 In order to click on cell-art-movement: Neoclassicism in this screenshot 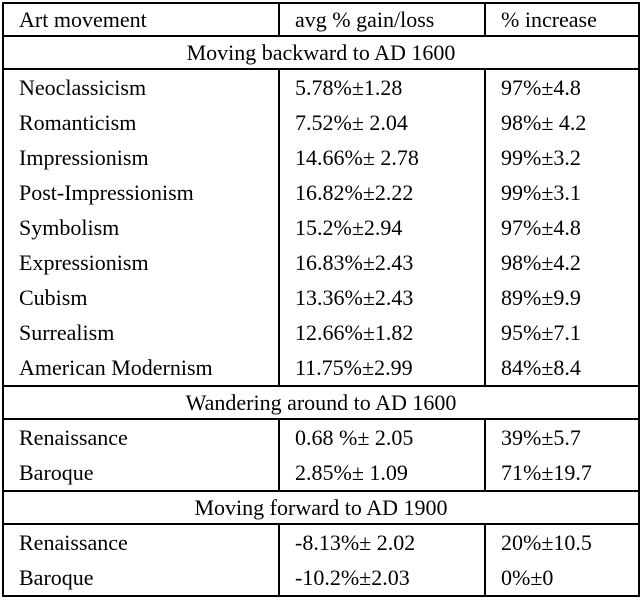, I will do `click(141, 87)`.